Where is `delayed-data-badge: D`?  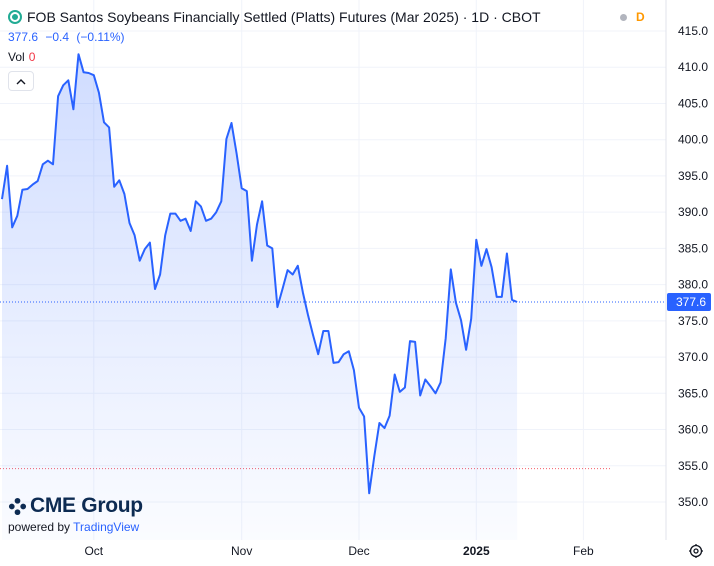
delayed-data-badge: D is located at coordinates (640, 17).